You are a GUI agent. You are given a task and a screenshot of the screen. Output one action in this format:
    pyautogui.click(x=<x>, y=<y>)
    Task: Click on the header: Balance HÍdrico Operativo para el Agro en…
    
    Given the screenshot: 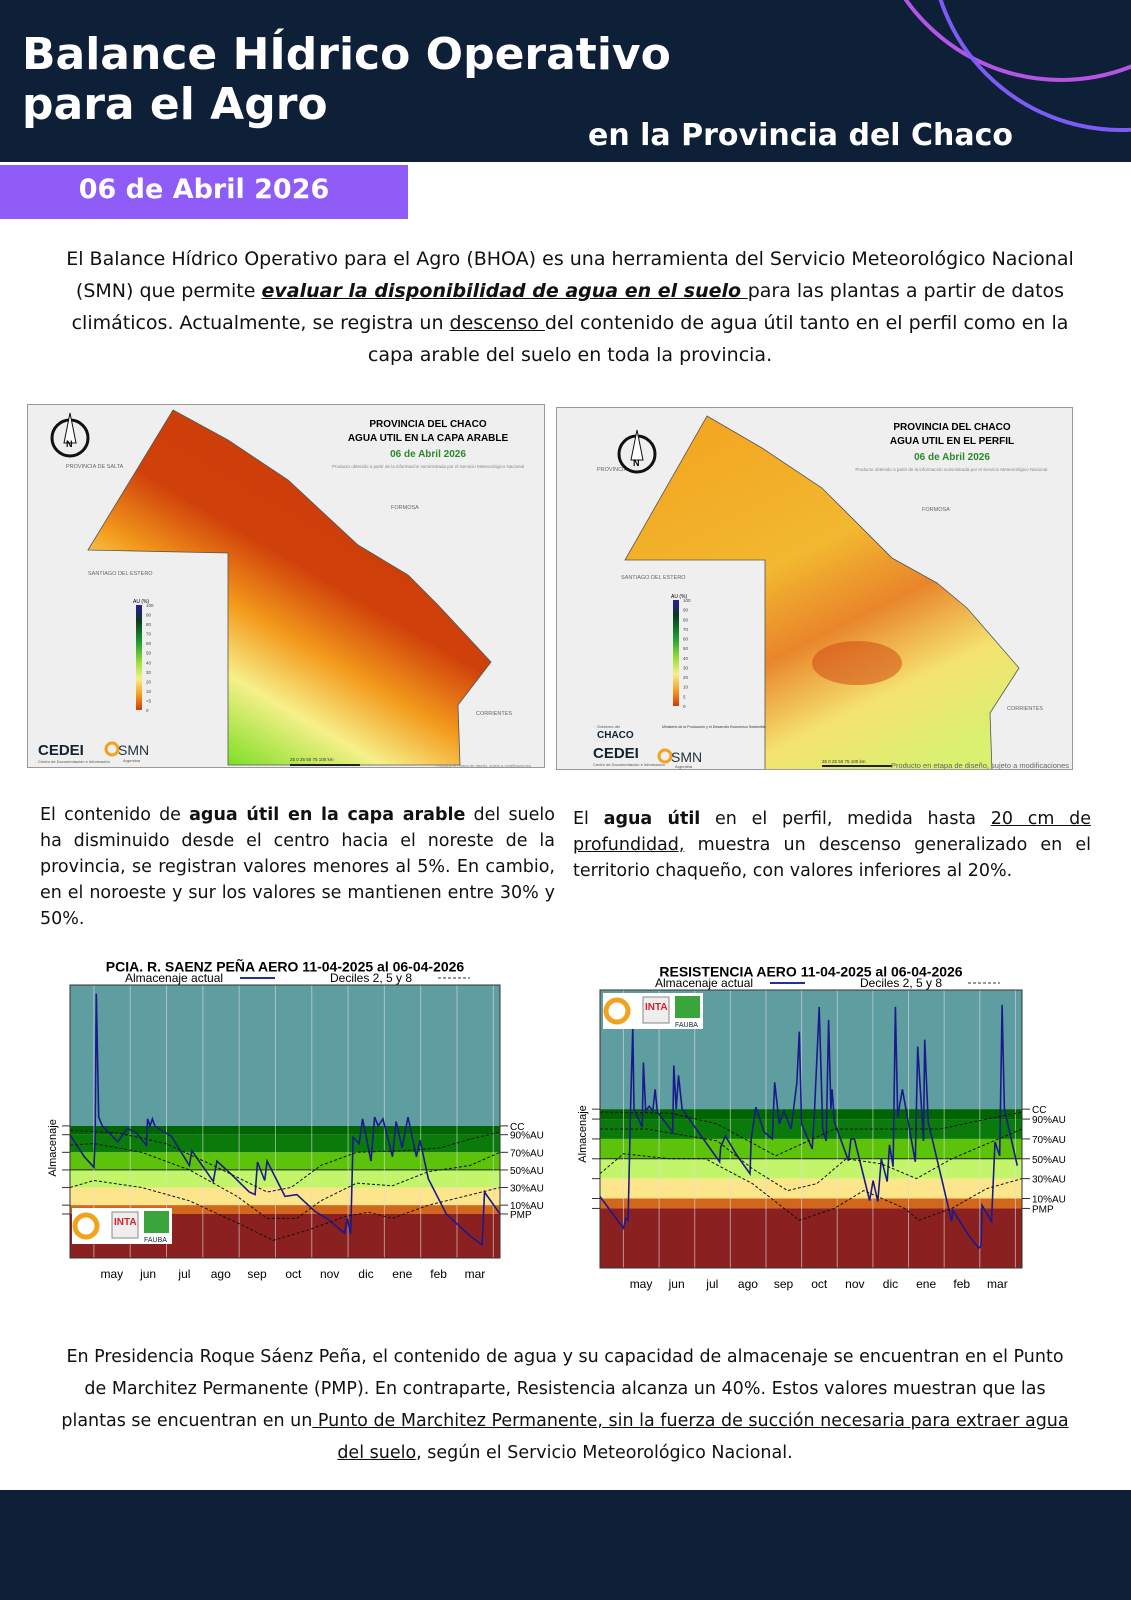 What is the action you would take?
    pyautogui.click(x=565, y=81)
    